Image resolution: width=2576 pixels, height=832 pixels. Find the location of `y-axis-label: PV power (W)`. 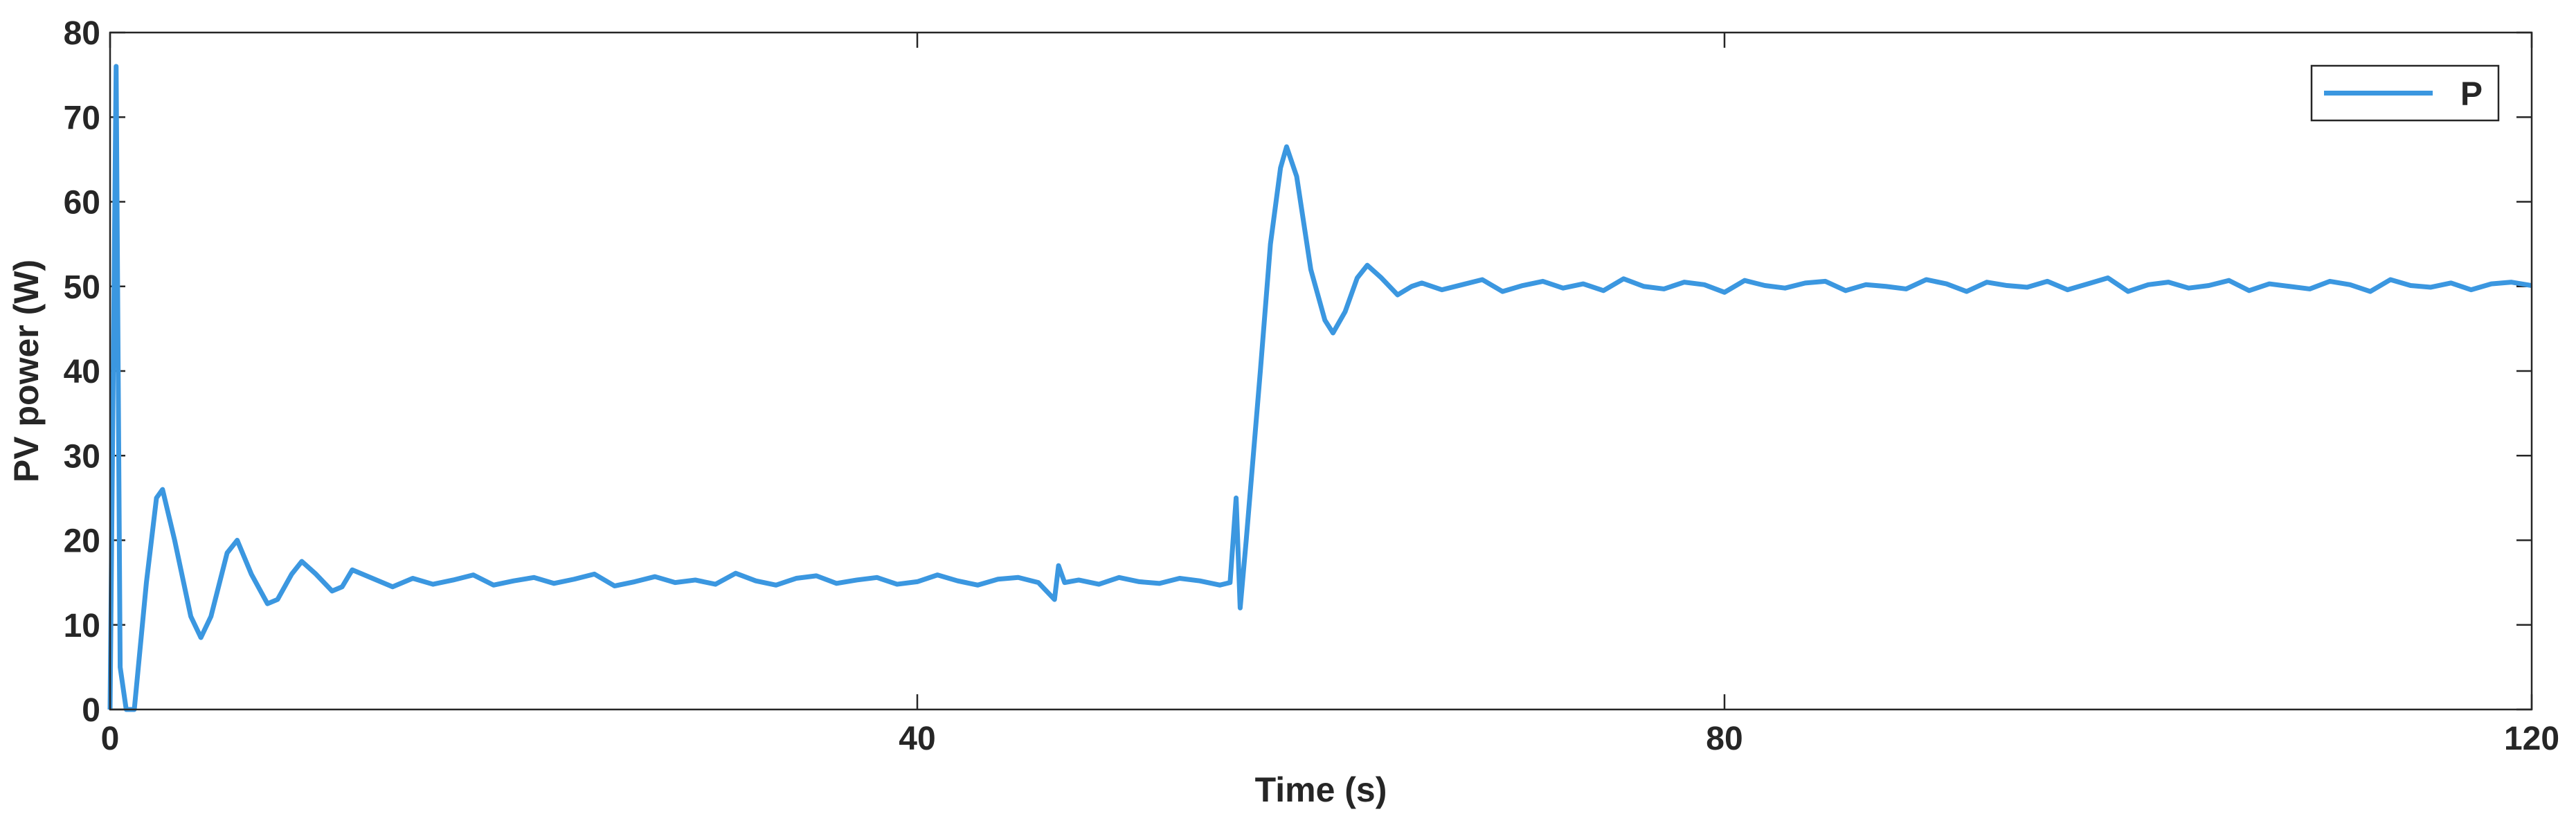

y-axis-label: PV power (W) is located at coordinates (26, 371).